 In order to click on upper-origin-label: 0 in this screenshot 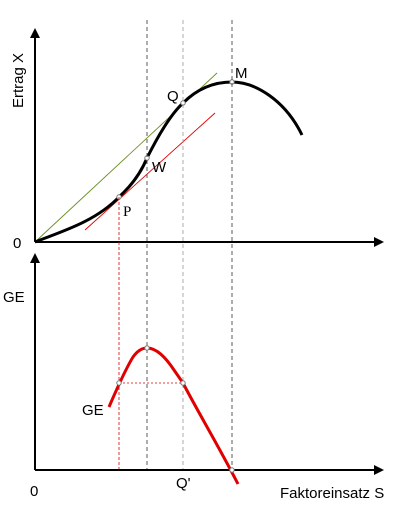, I will do `click(17, 243)`.